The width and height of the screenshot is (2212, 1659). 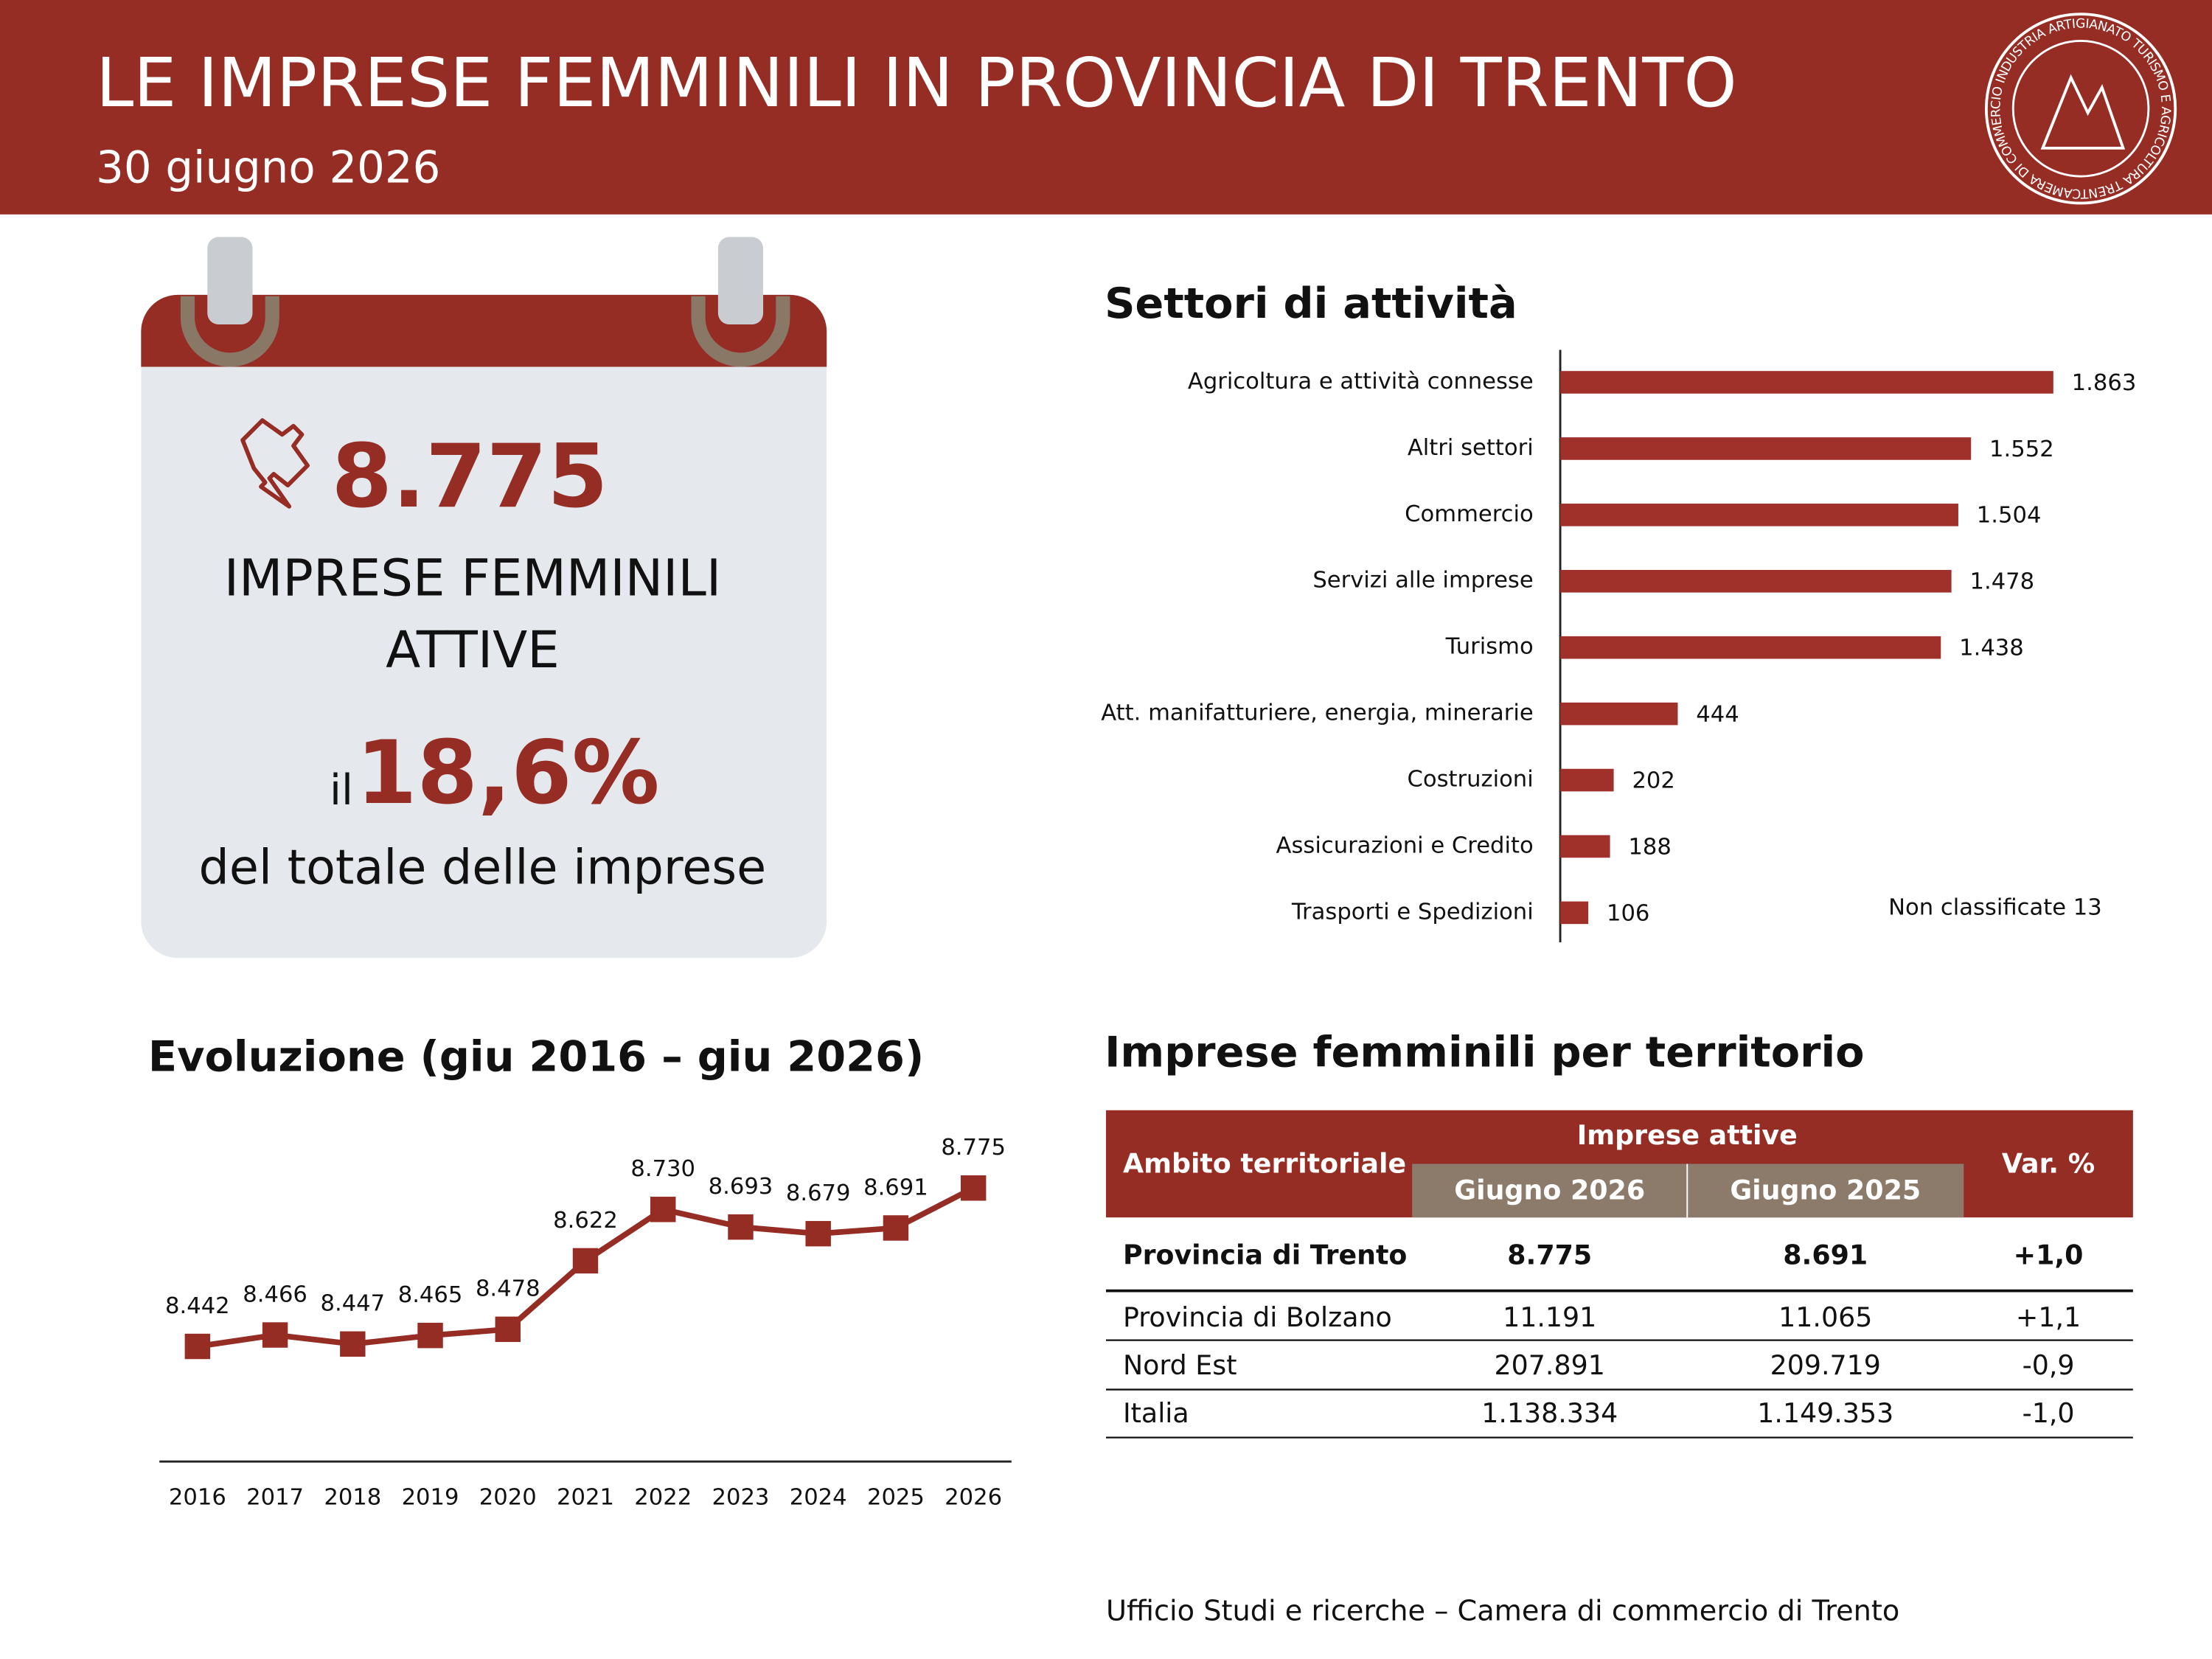 What do you see at coordinates (2049, 1413) in the screenshot?
I see `table-cell: -1,0` at bounding box center [2049, 1413].